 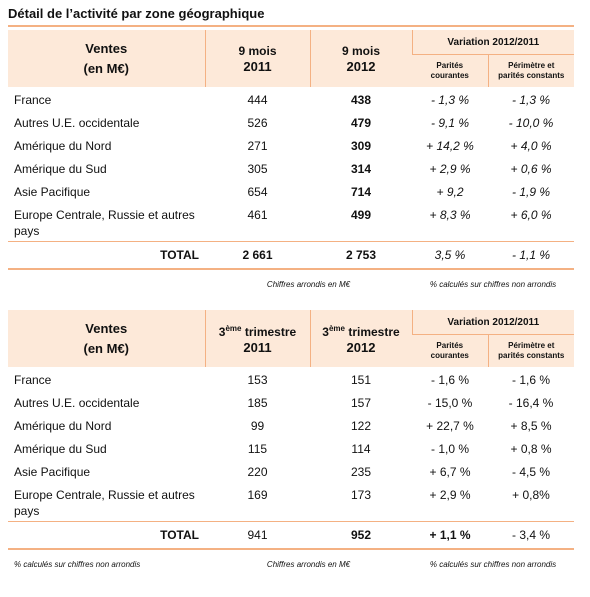 What do you see at coordinates (450, 215) in the screenshot?
I see `value-cell: + 8,3 %` at bounding box center [450, 215].